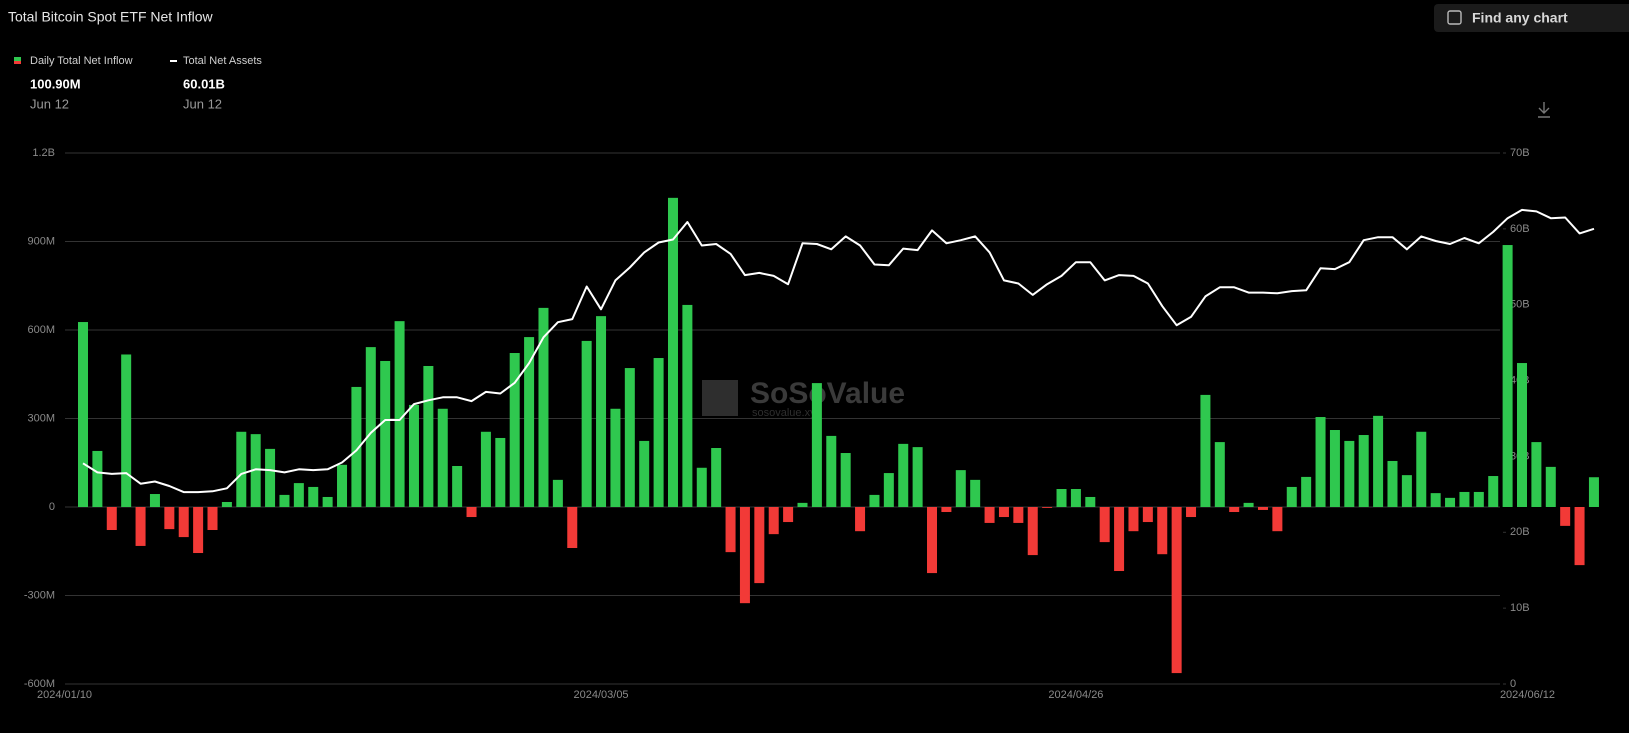  Describe the element at coordinates (41, 418) in the screenshot. I see `y-tick-label: 300M` at that location.